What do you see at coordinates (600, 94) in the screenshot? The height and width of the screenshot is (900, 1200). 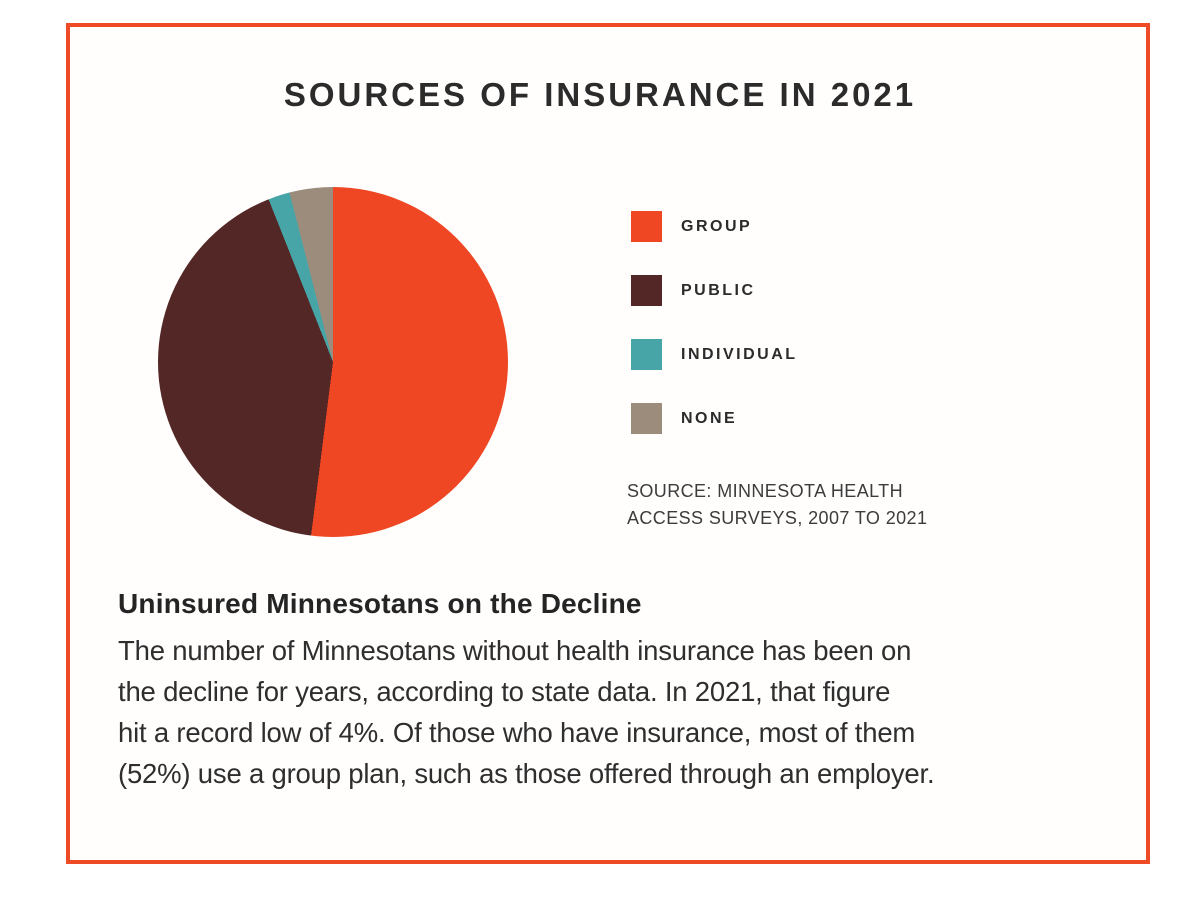 I see `chart-title: SOURCES OF INSURANCE IN 2021` at bounding box center [600, 94].